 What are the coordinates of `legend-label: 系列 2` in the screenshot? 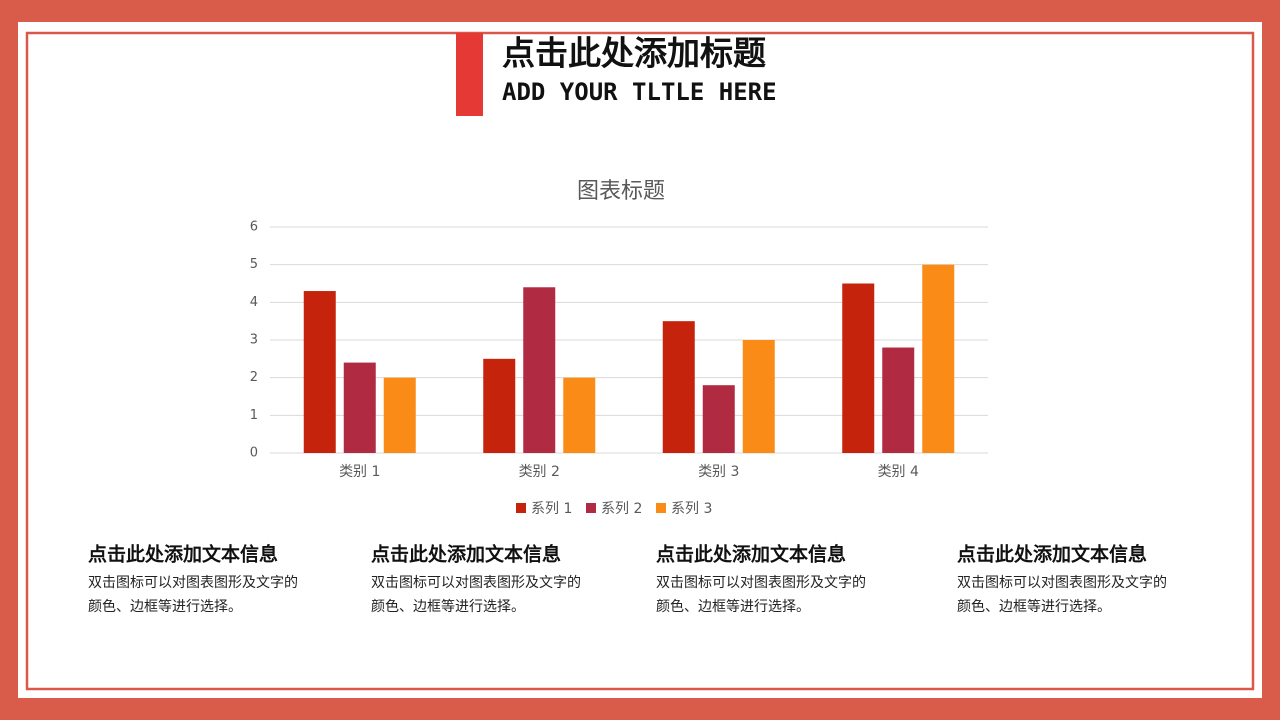 It's located at (621, 509).